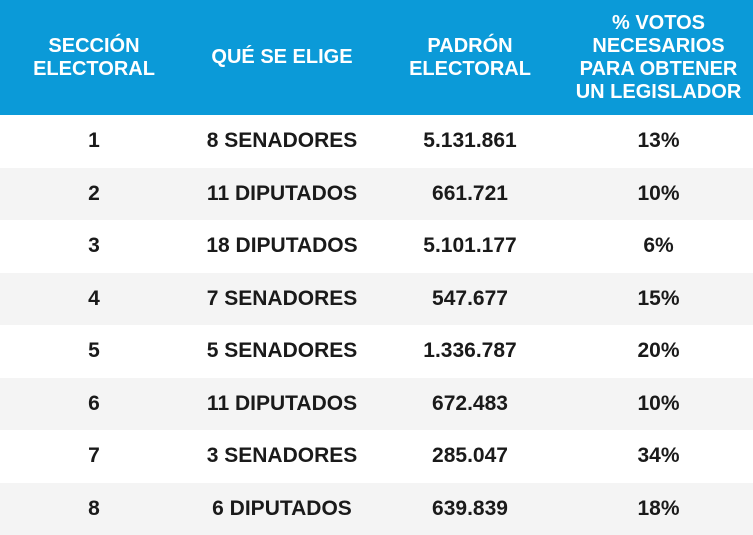  What do you see at coordinates (658, 351) in the screenshot?
I see `cell-votos: 20%` at bounding box center [658, 351].